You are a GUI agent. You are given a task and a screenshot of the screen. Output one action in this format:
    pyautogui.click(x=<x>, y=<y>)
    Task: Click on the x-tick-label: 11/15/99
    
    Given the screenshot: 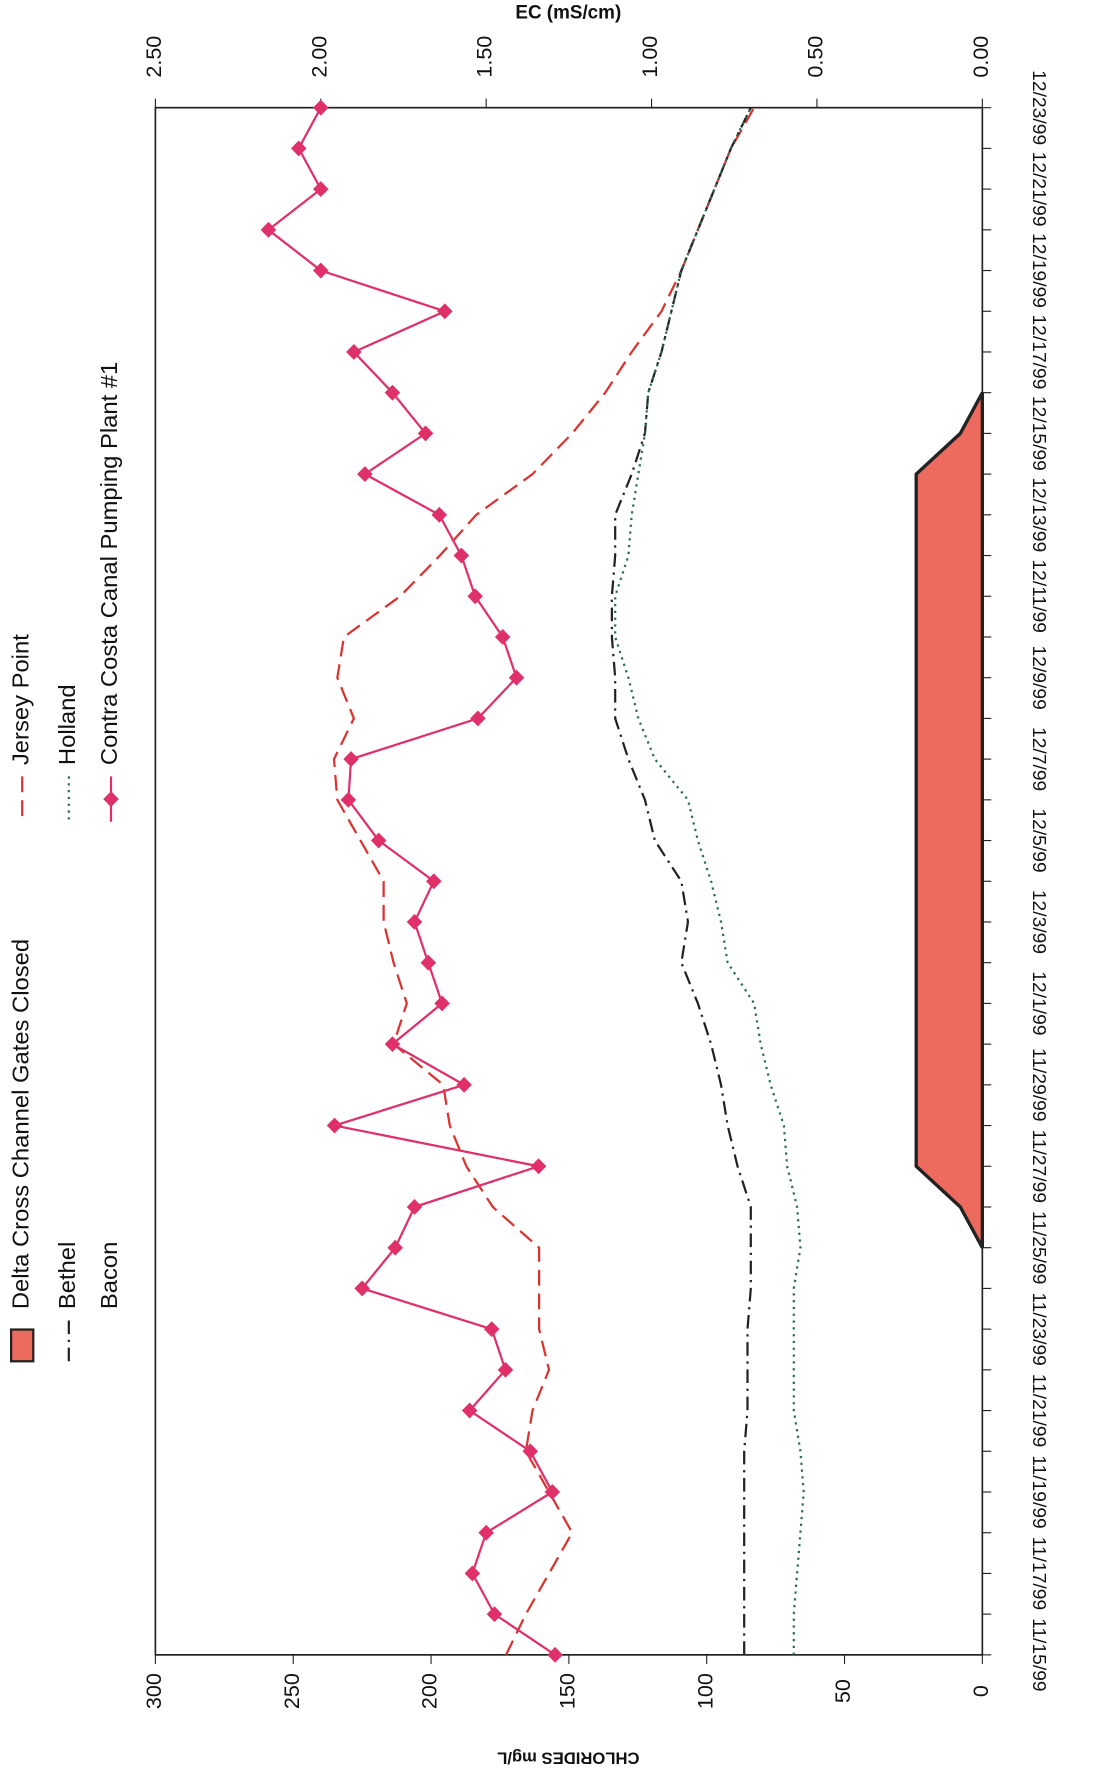 What is the action you would take?
    pyautogui.click(x=1038, y=1655)
    